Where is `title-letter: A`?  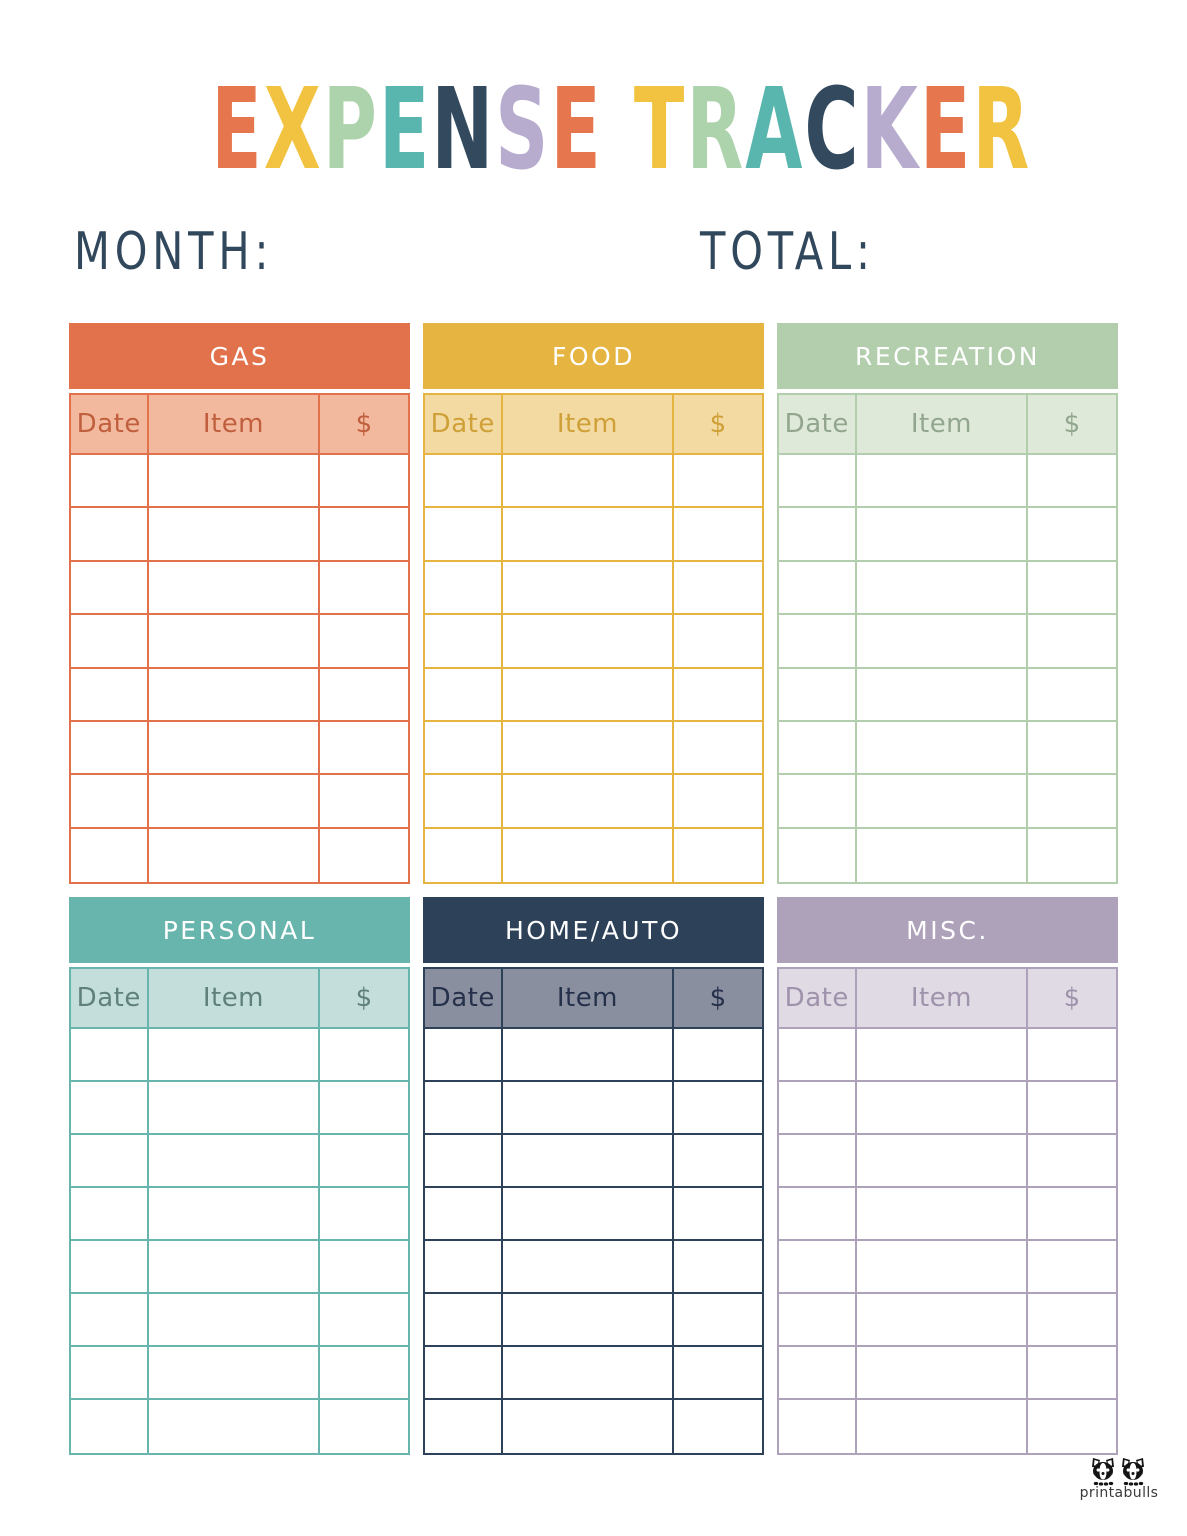
title-letter: A is located at coordinates (775, 130).